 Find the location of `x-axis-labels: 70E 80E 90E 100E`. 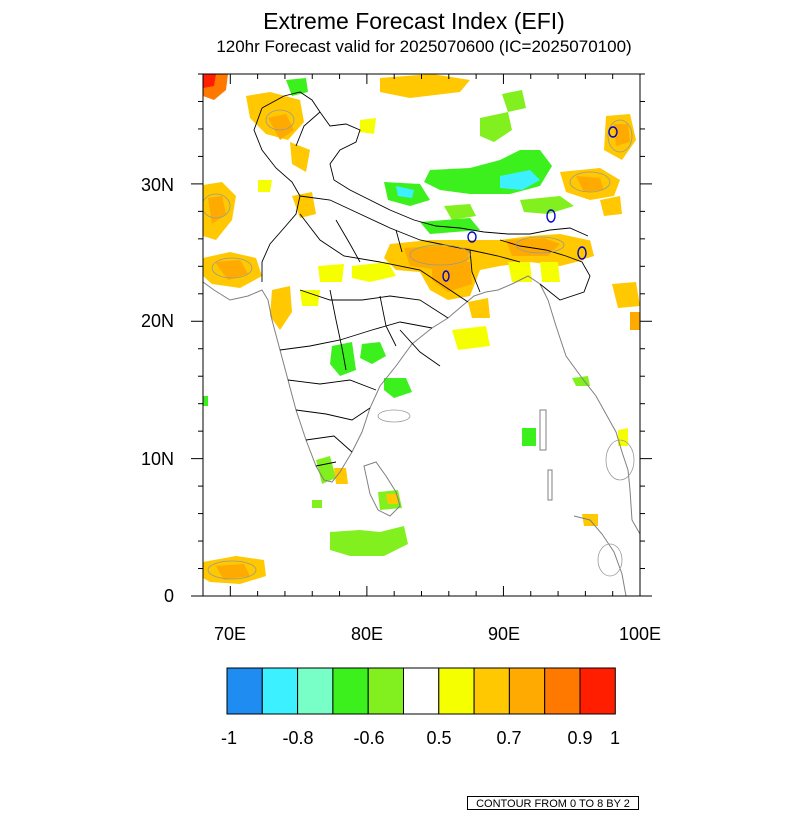

x-axis-labels: 70E 80E 90E 100E is located at coordinates (437, 634).